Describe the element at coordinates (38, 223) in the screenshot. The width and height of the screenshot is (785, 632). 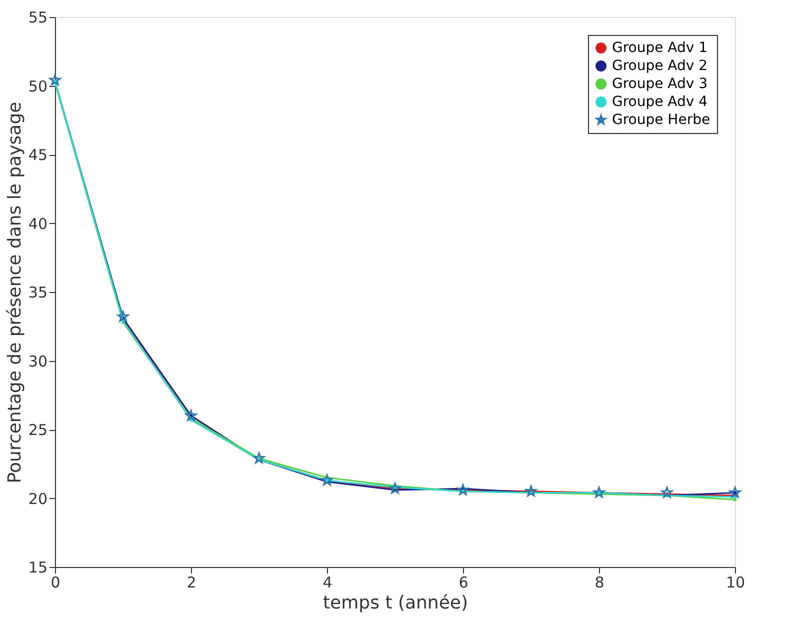
I see `y-tick-label: 40` at that location.